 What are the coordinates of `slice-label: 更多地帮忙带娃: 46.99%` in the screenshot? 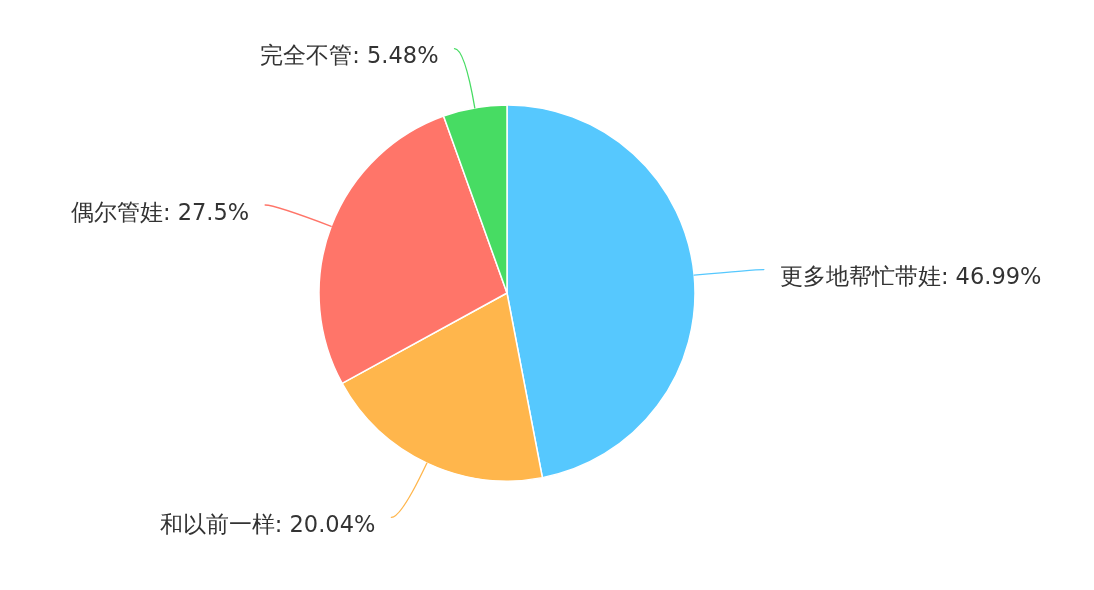 It's located at (910, 276).